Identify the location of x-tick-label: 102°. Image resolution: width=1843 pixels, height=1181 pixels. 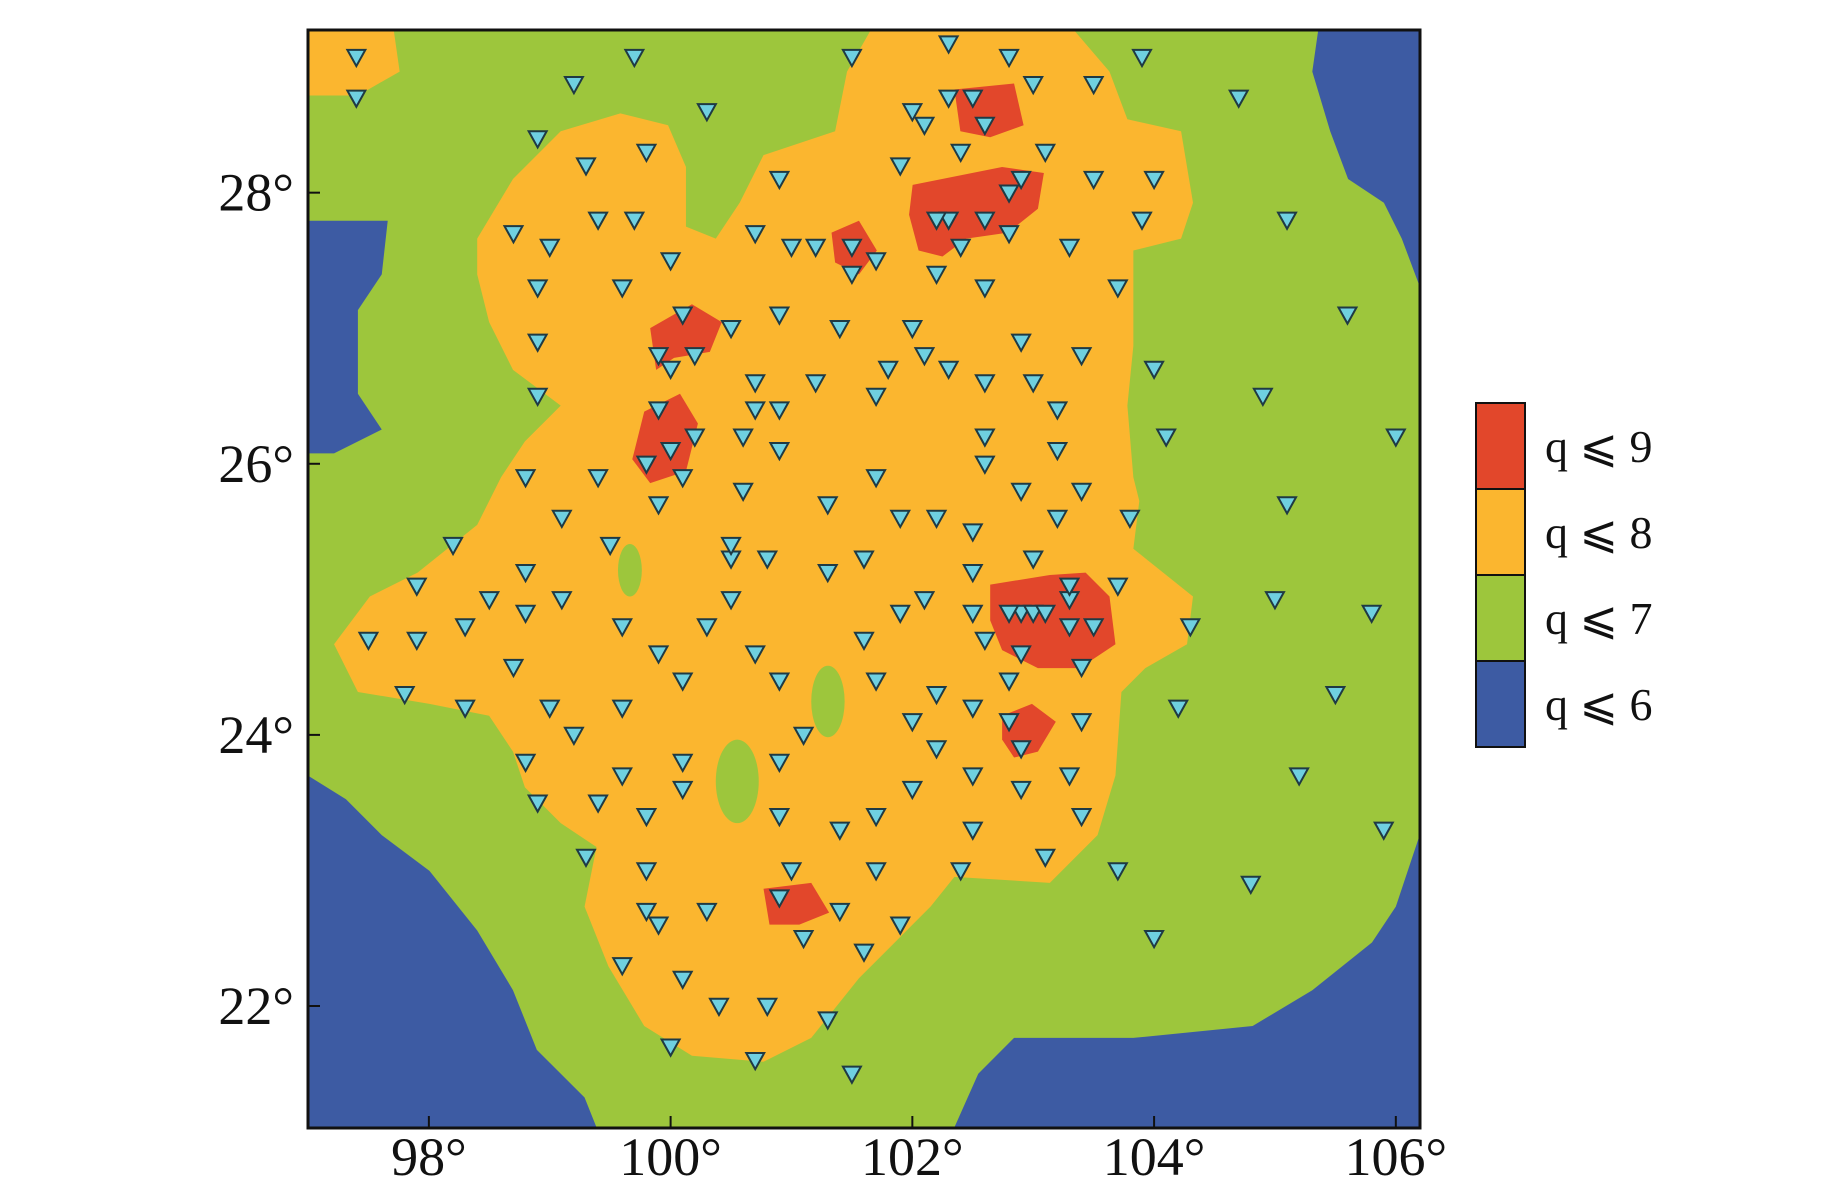
(912, 1154).